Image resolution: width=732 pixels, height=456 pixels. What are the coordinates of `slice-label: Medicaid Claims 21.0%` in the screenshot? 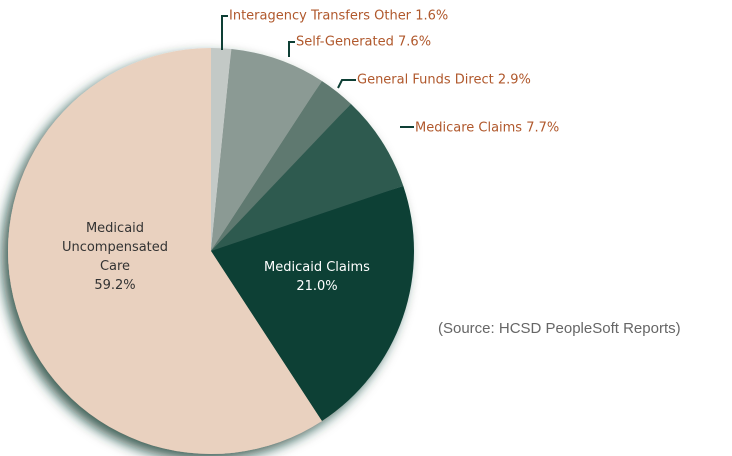 It's located at (317, 277).